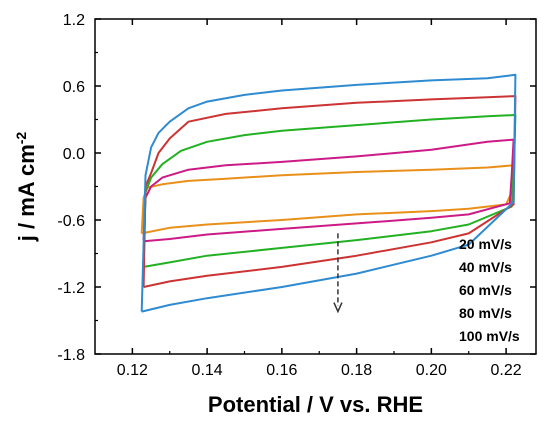 Image resolution: width=554 pixels, height=423 pixels. What do you see at coordinates (485, 244) in the screenshot?
I see `legend-label-1: 20 mV/s` at bounding box center [485, 244].